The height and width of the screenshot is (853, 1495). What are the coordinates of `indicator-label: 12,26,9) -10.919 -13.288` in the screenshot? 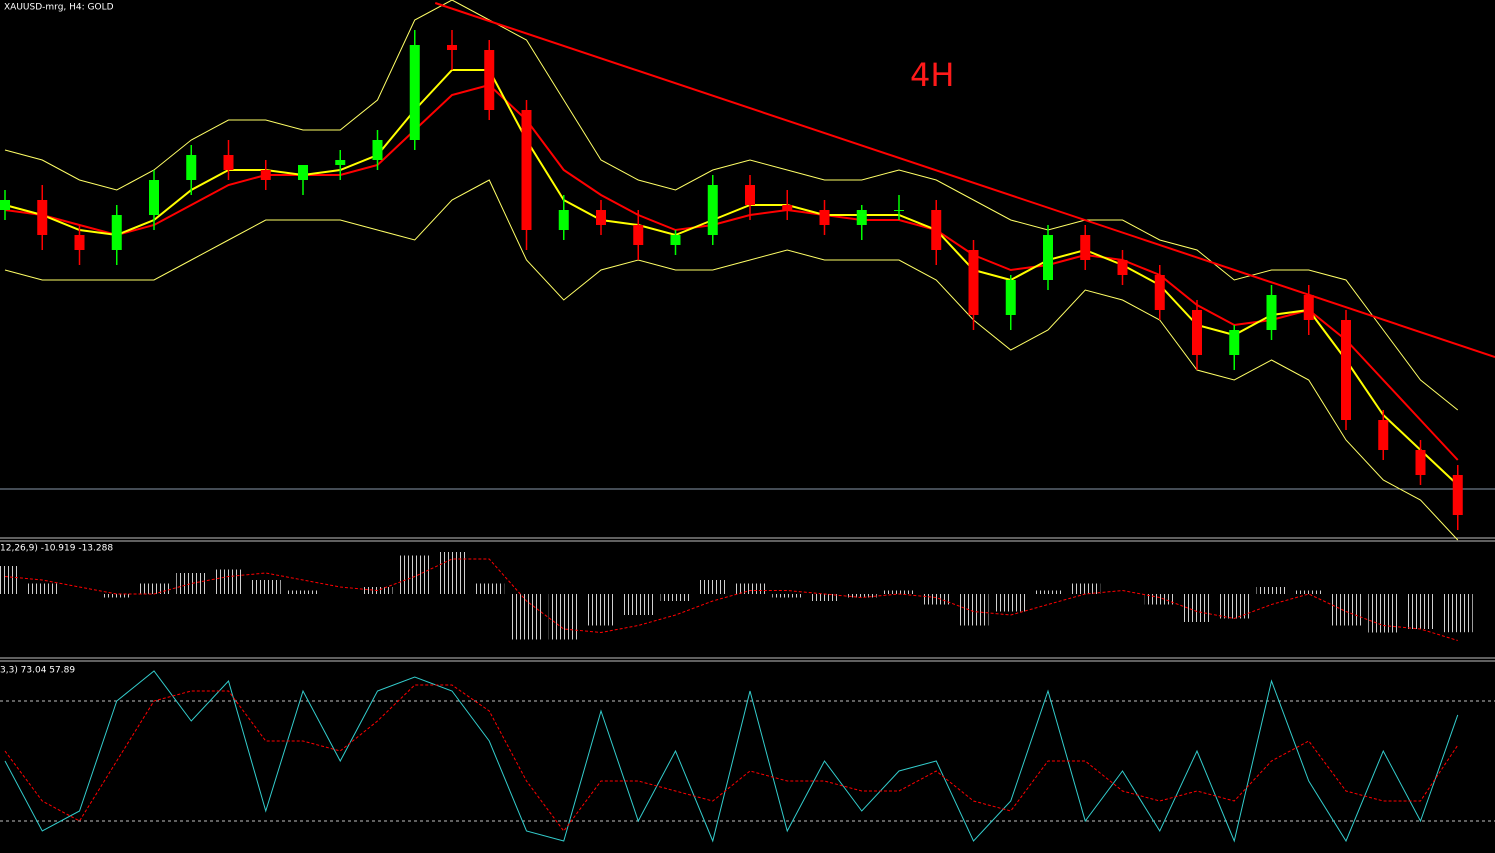 It's located at (56, 549).